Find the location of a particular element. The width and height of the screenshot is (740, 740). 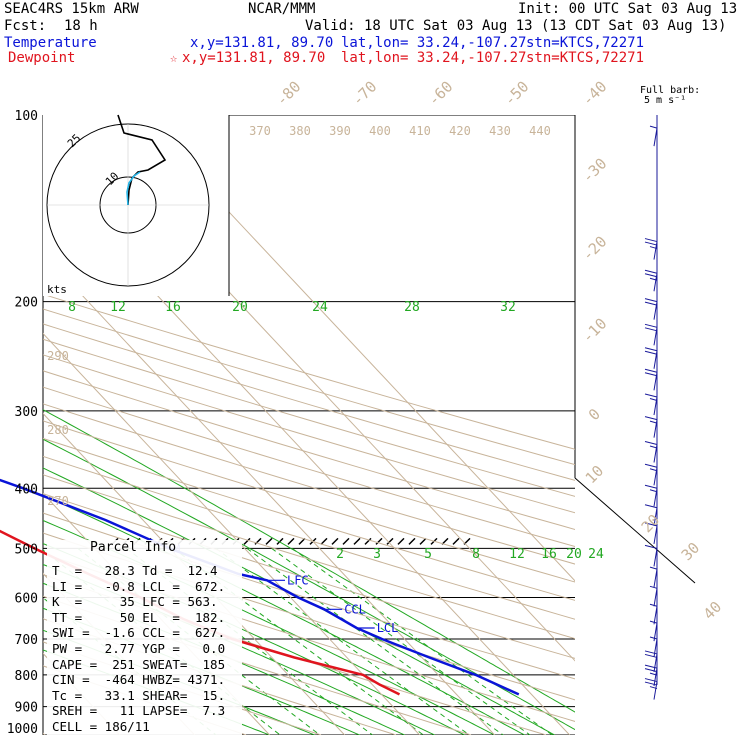

isotherm-label: -20 is located at coordinates (595, 249).